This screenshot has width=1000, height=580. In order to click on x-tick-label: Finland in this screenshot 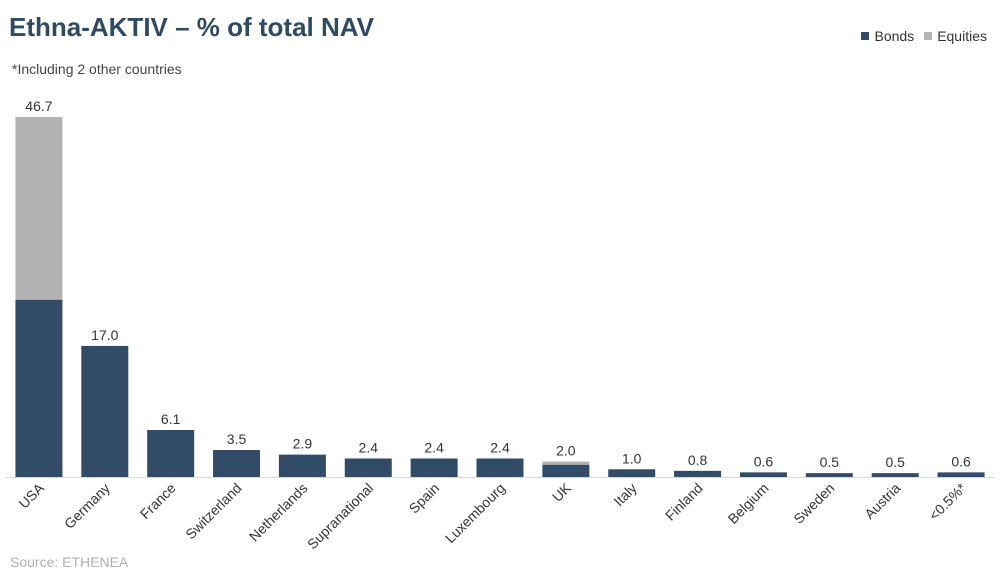, I will do `click(684, 502)`.